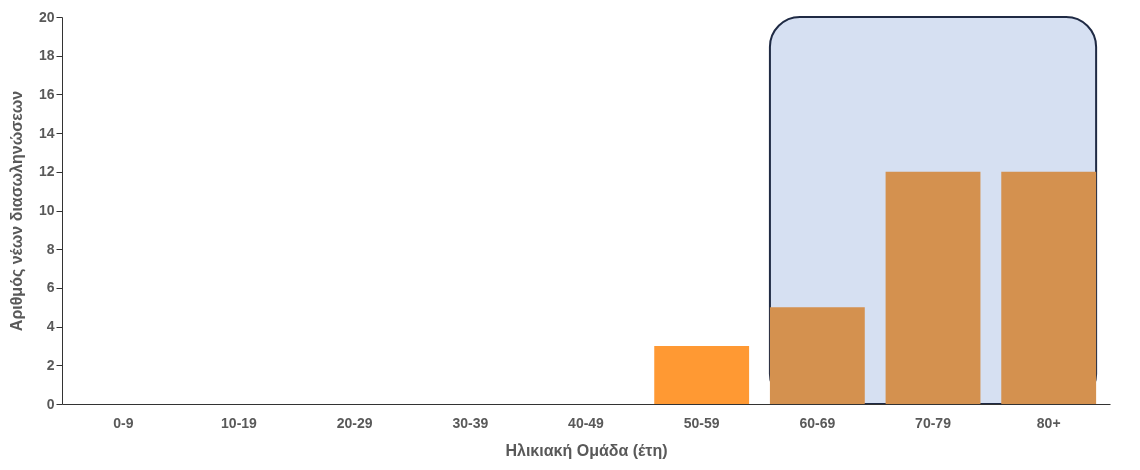 This screenshot has width=1140, height=470. What do you see at coordinates (50, 326) in the screenshot?
I see `y-tick-label: 4` at bounding box center [50, 326].